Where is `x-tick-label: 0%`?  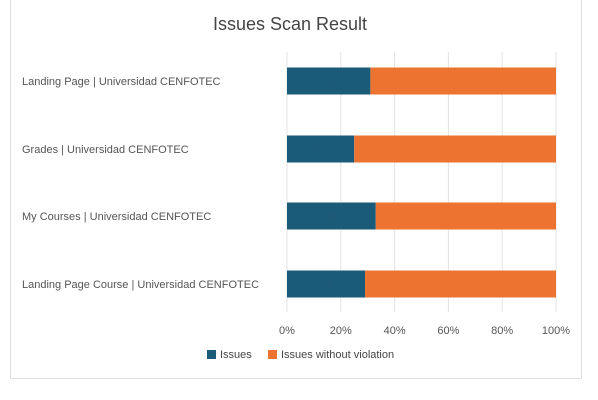
x-tick-label: 0% is located at coordinates (287, 331).